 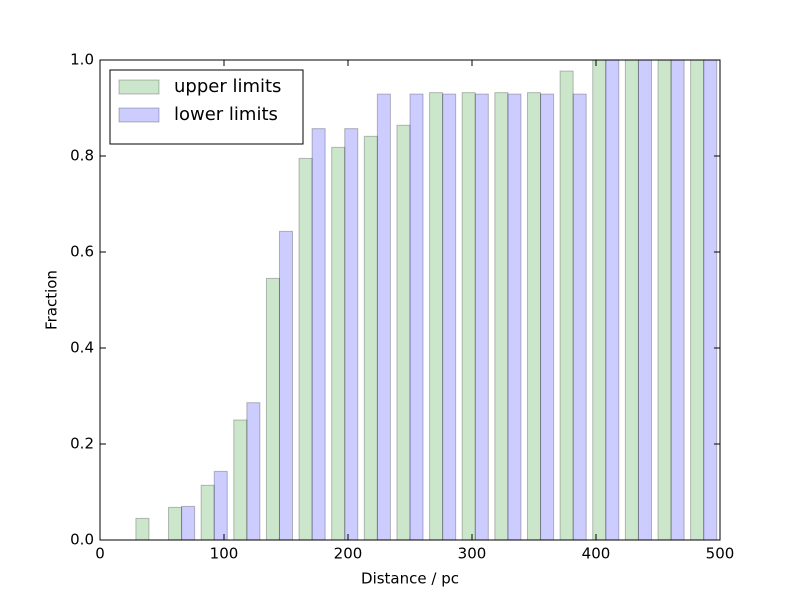 I want to click on x-tick-label: 500, so click(x=720, y=554).